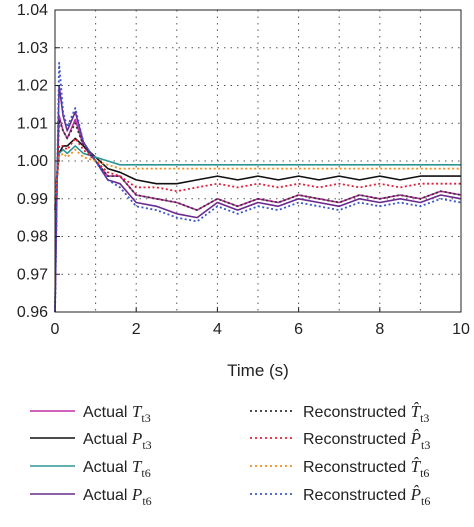 Image resolution: width=474 pixels, height=527 pixels. What do you see at coordinates (32, 86) in the screenshot?
I see `y-tick-label: 1.02` at bounding box center [32, 86].